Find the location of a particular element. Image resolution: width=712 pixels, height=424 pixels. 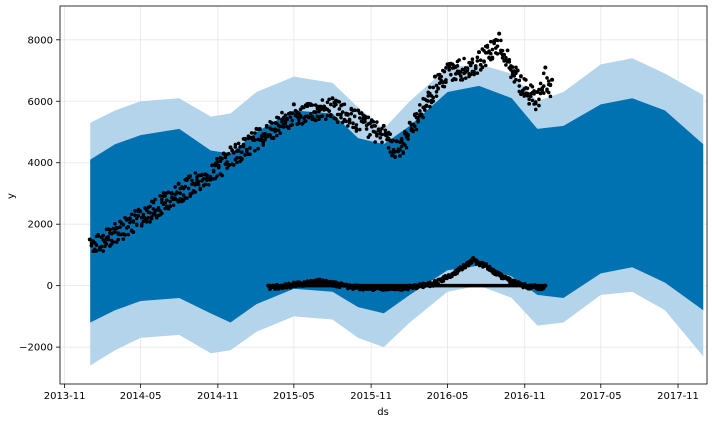

y-axis: −2000 0 2000 4000 6000 8000 is located at coordinates (39, 194).